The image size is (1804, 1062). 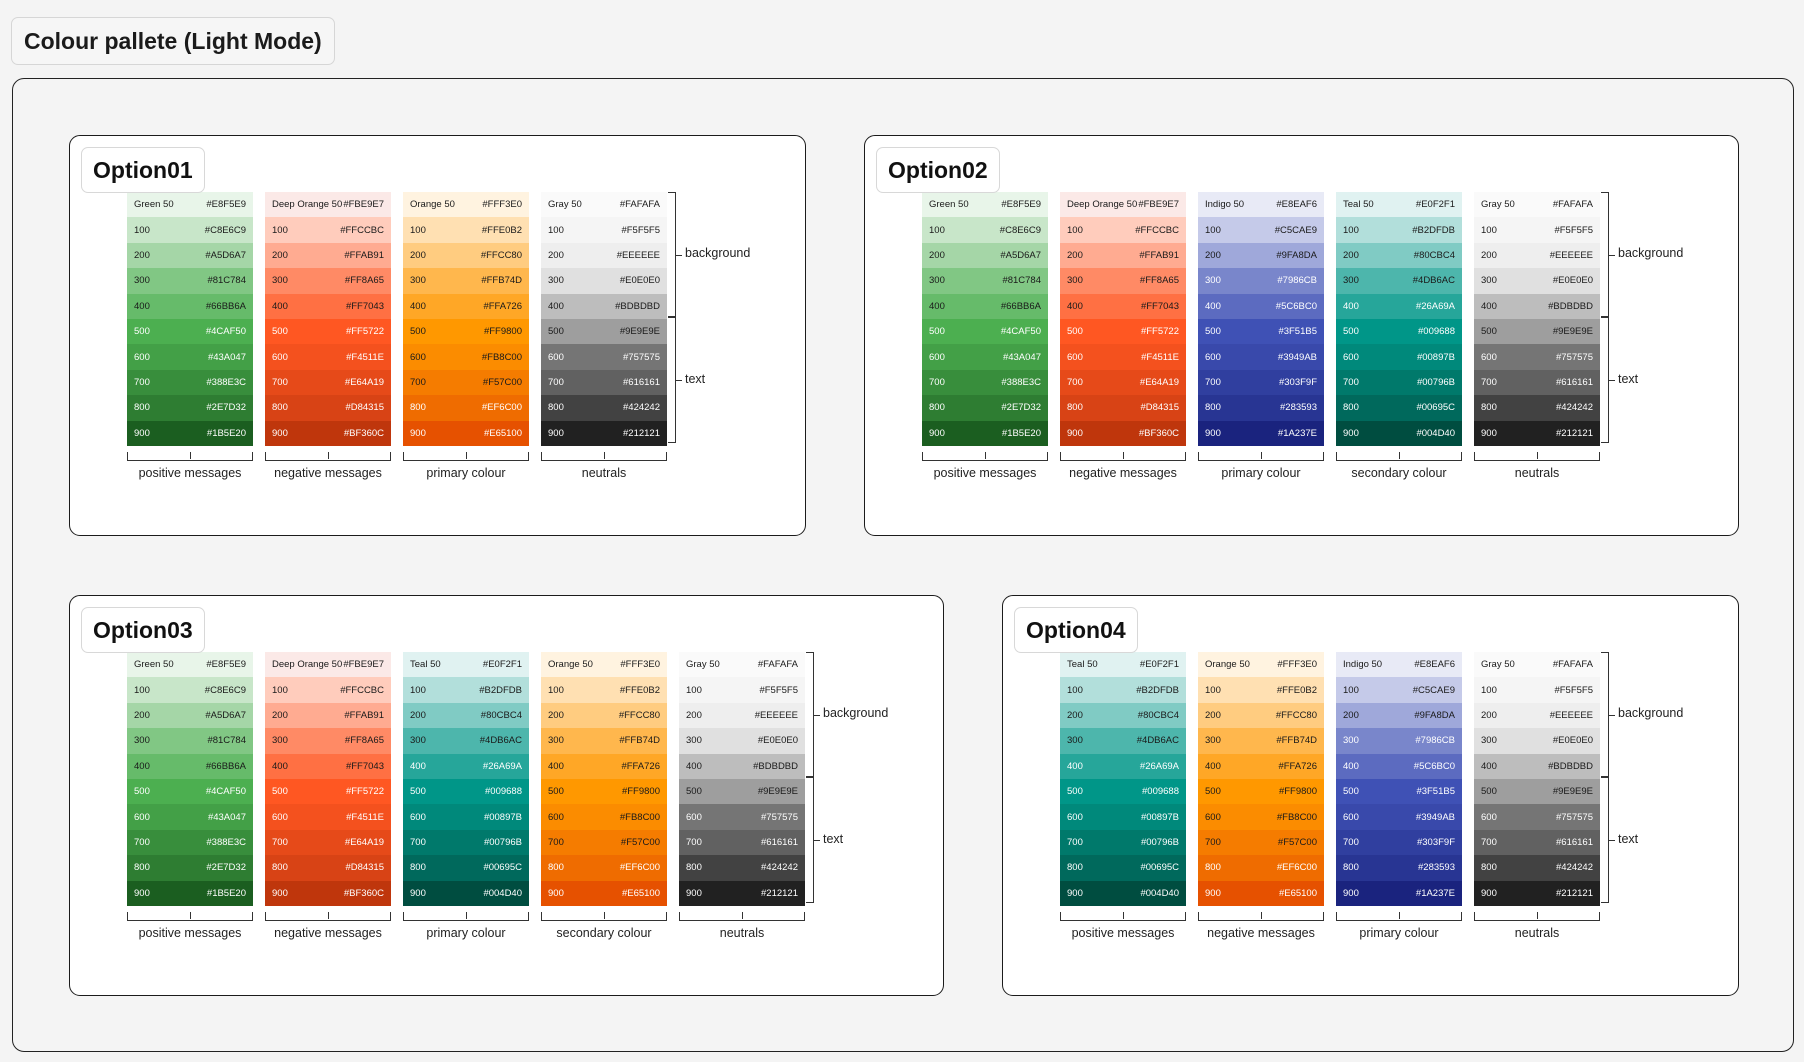 I want to click on column-bracket, so click(x=328, y=456).